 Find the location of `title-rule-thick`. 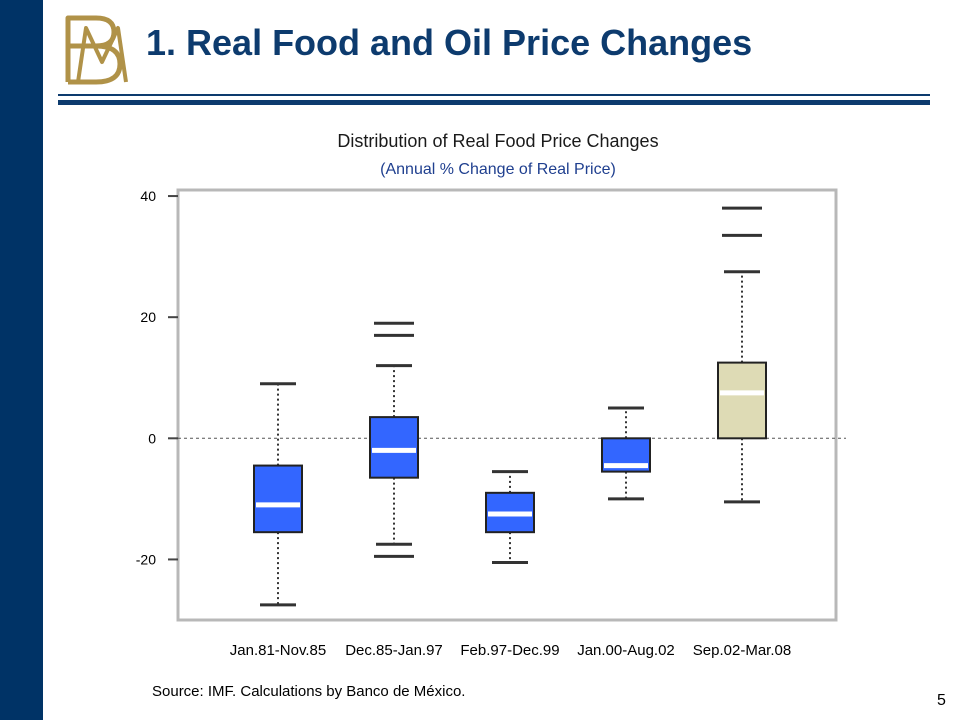

title-rule-thick is located at coordinates (494, 102).